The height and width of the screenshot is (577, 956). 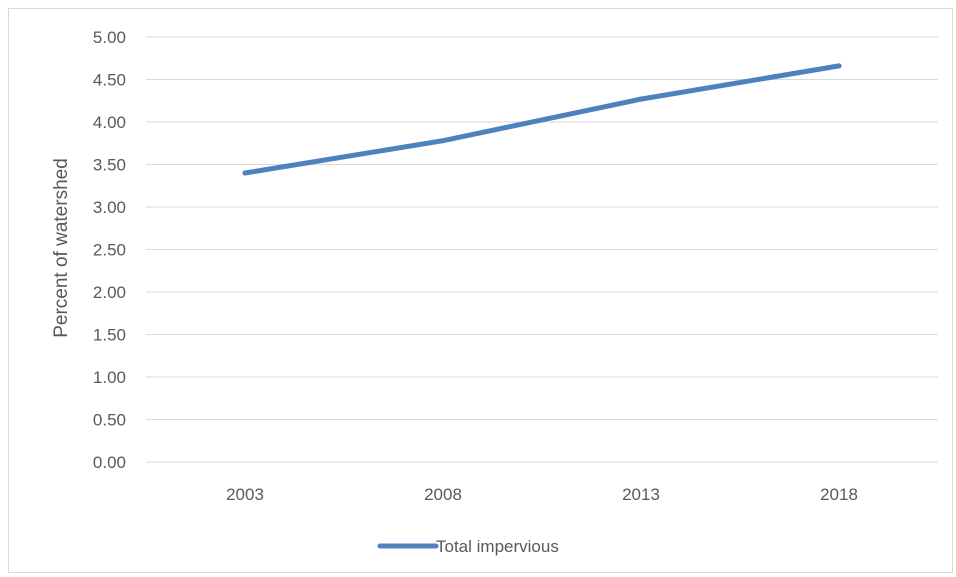 I want to click on y-tick-label: 5.00, so click(x=109, y=37).